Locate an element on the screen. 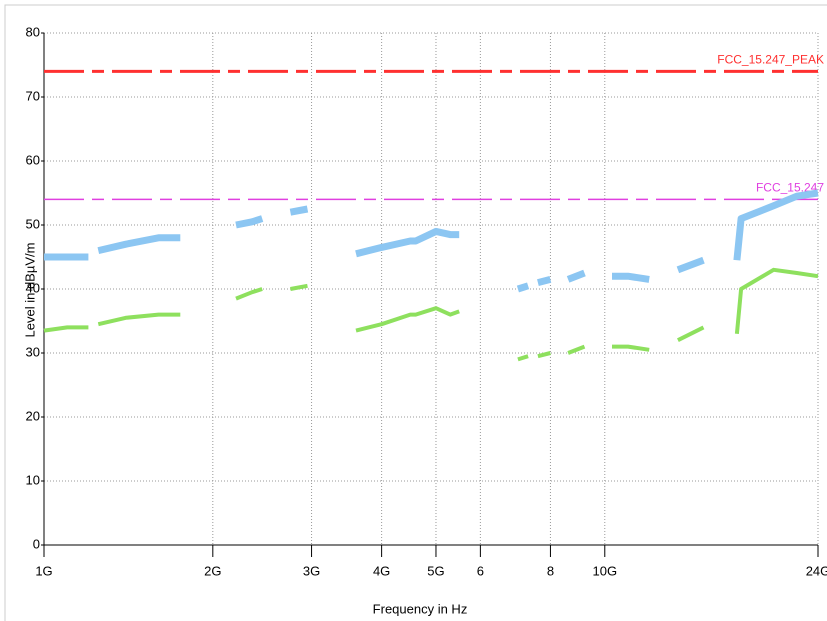 This screenshot has height=621, width=827. x-tick-label: 8 is located at coordinates (550, 570).